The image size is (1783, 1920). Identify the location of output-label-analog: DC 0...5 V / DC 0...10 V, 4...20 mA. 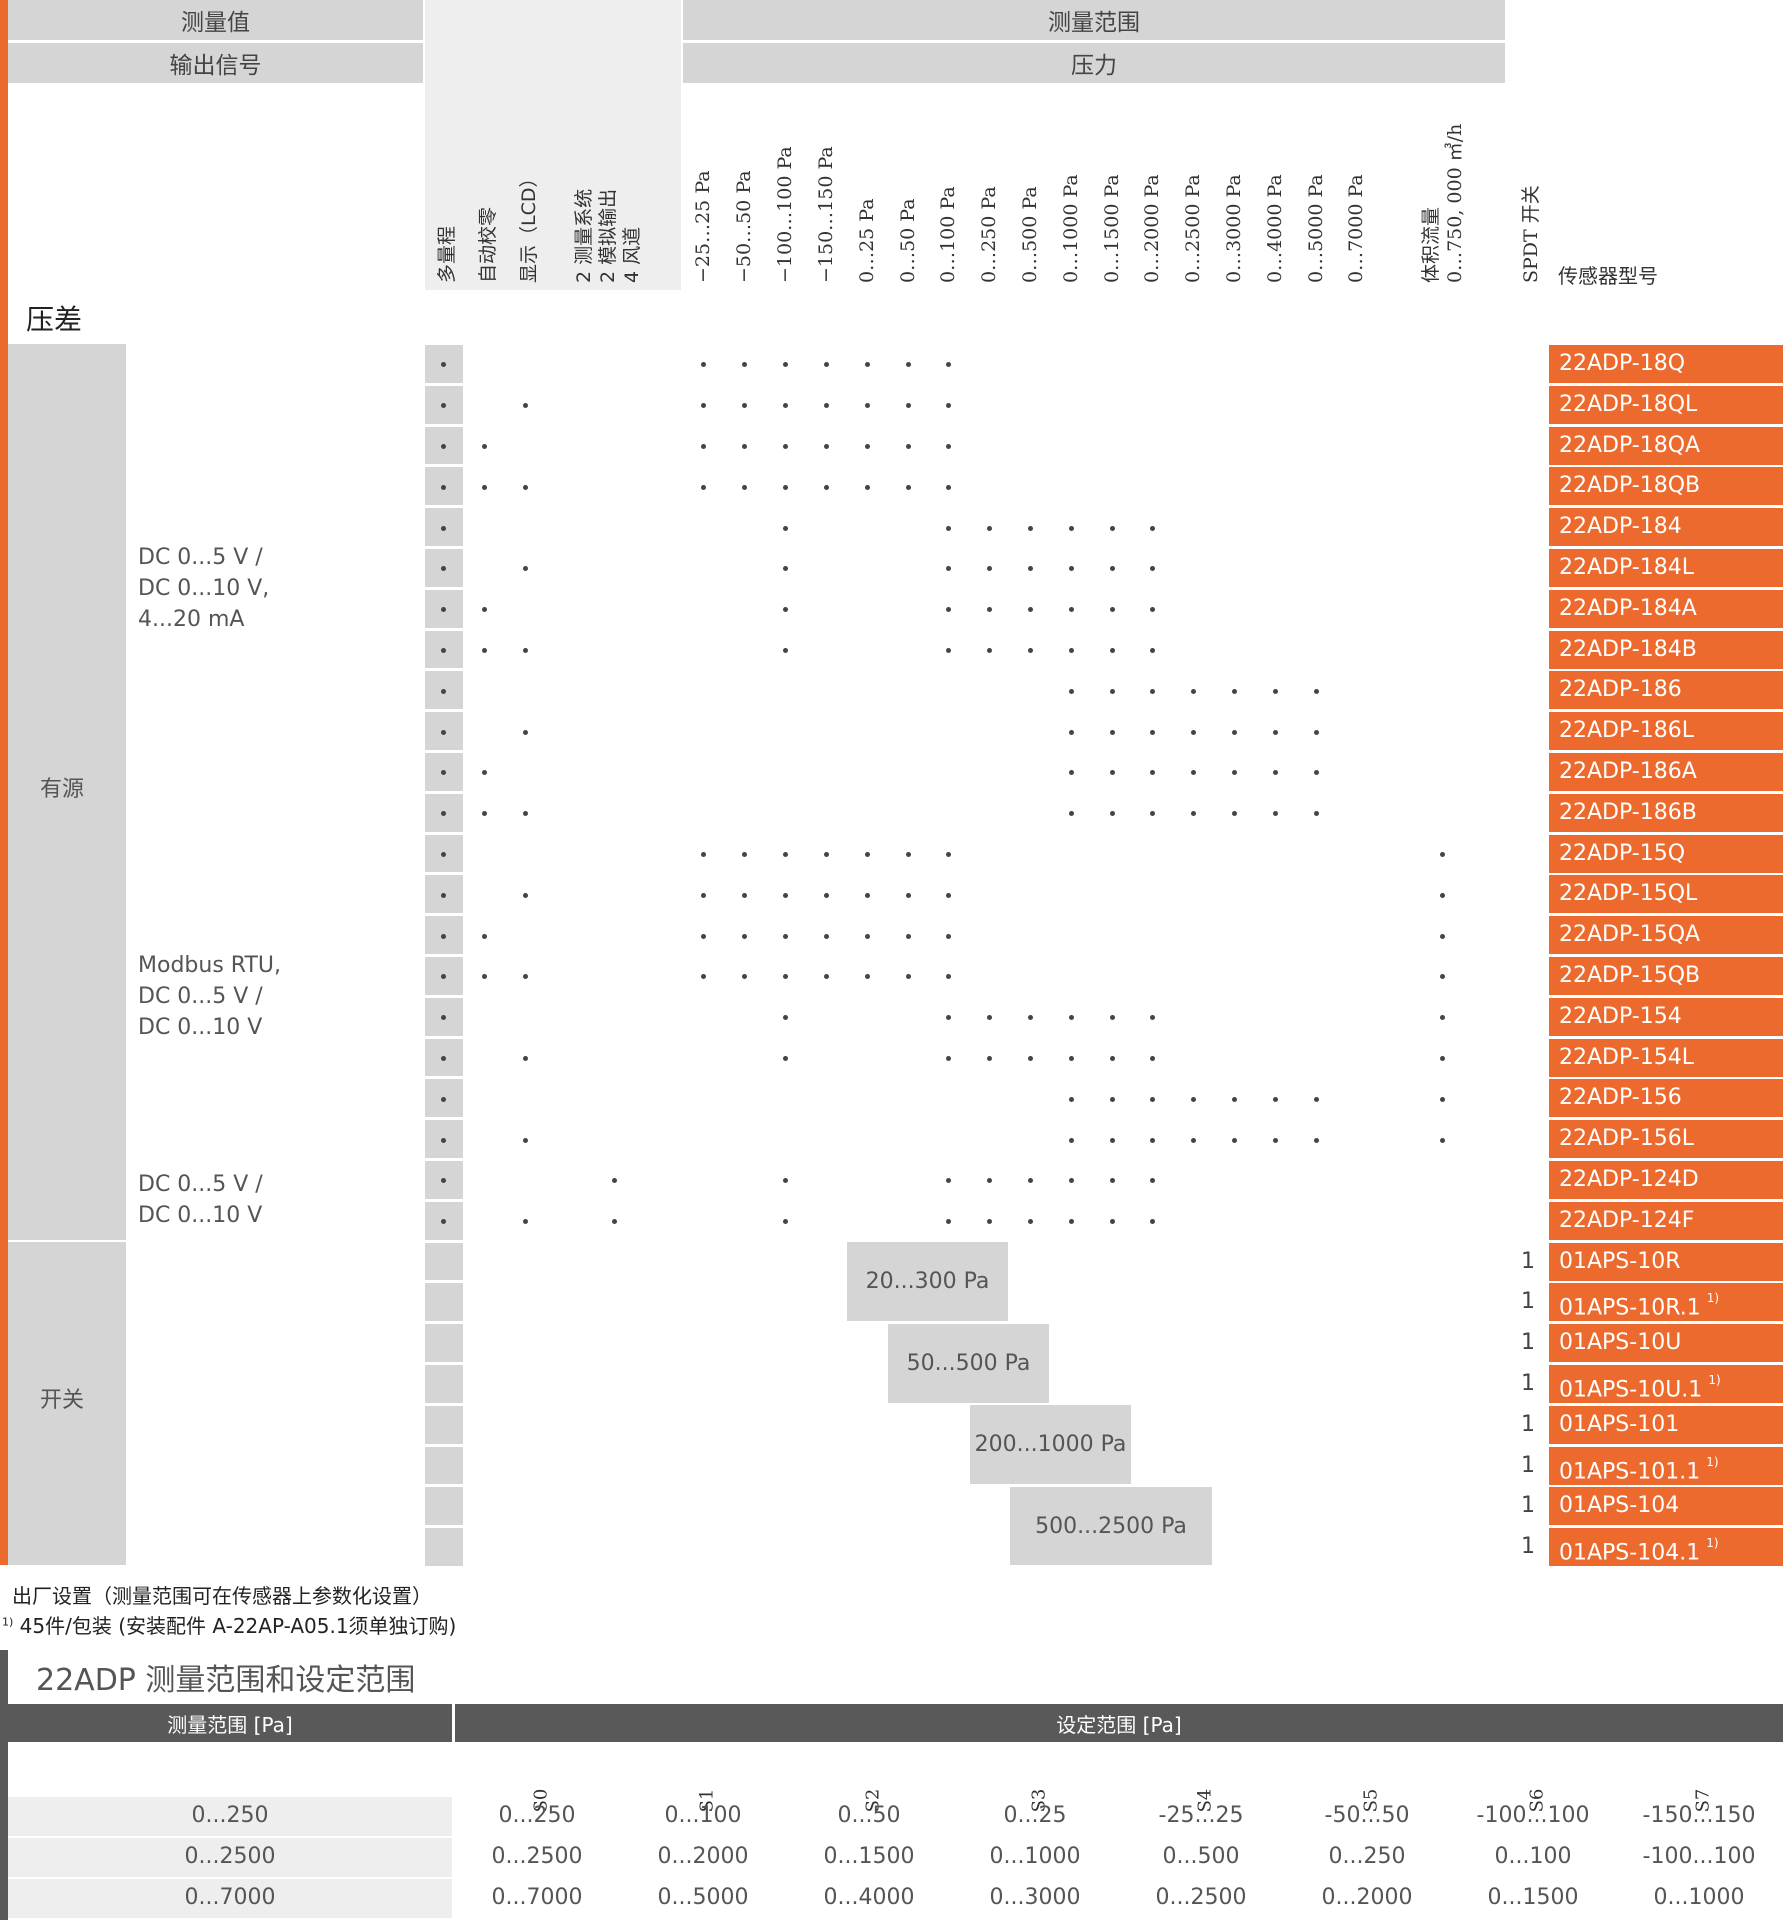
(204, 588).